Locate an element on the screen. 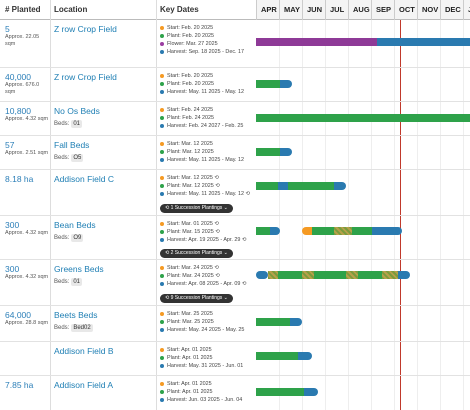 Image resolution: width=470 pixels, height=410 pixels. location-cell: Addison Field B is located at coordinates (104, 351).